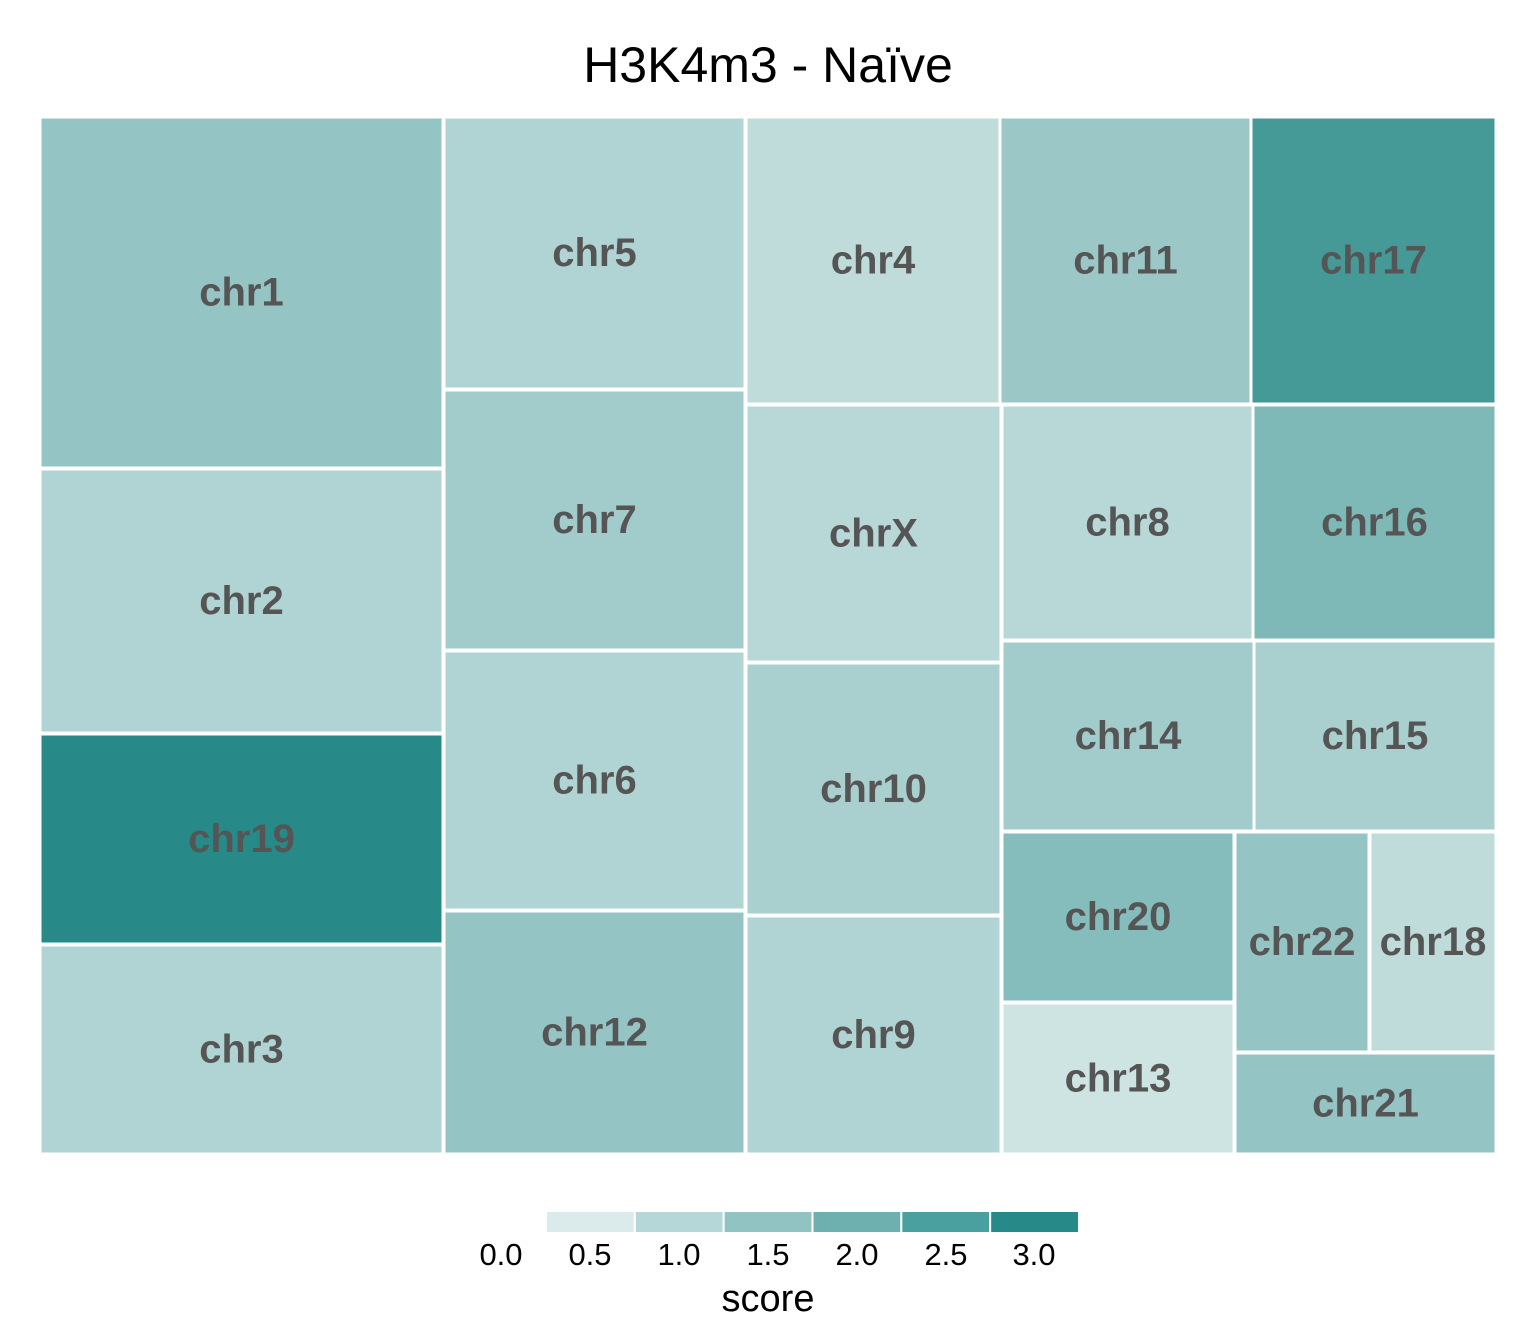 The height and width of the screenshot is (1344, 1536). I want to click on tile-rect-chr17, so click(1373, 260).